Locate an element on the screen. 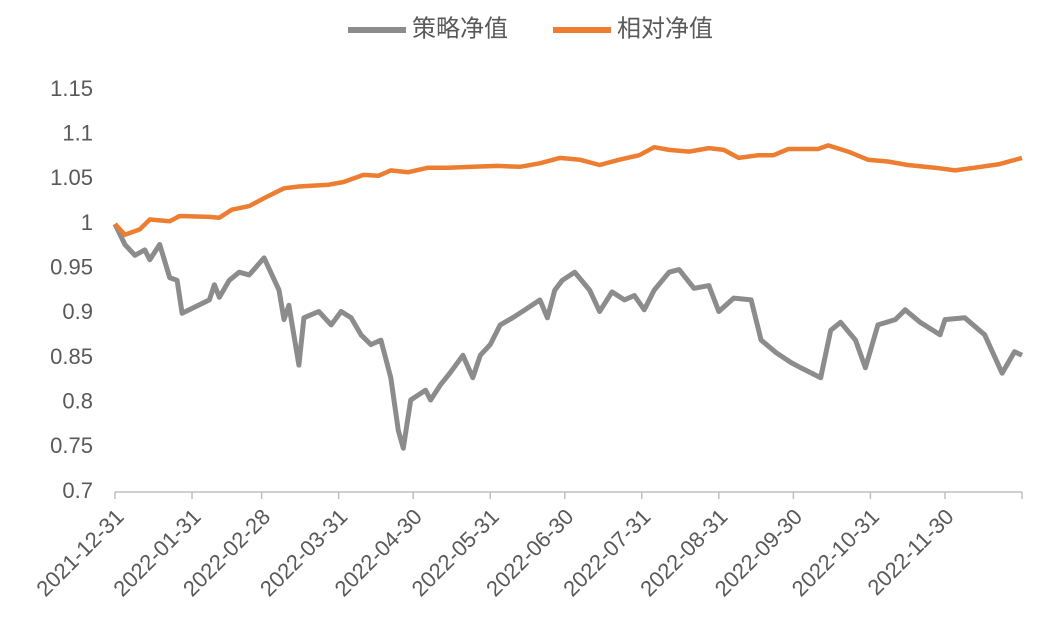 The height and width of the screenshot is (632, 1044). y-tick-label: 1.15 is located at coordinates (71, 88).